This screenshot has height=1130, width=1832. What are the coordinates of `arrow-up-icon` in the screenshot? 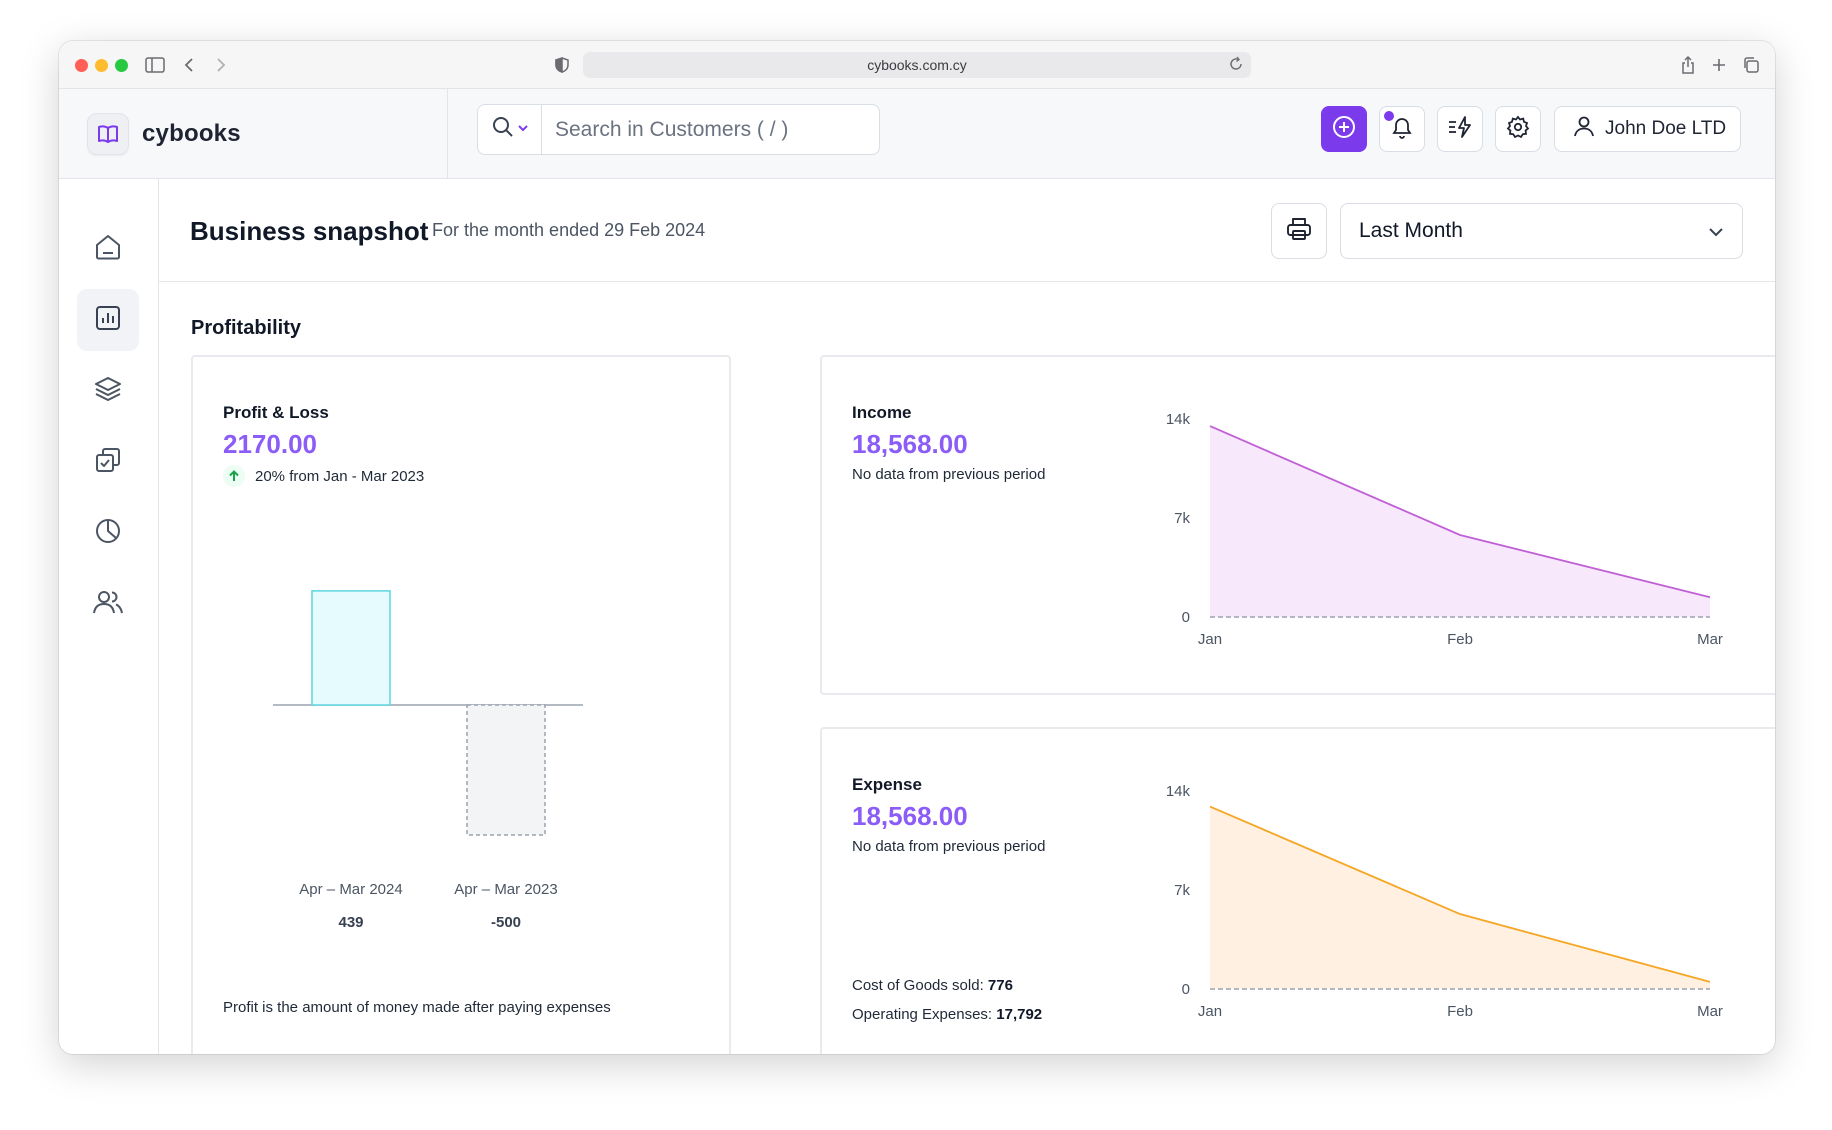 It's located at (234, 476).